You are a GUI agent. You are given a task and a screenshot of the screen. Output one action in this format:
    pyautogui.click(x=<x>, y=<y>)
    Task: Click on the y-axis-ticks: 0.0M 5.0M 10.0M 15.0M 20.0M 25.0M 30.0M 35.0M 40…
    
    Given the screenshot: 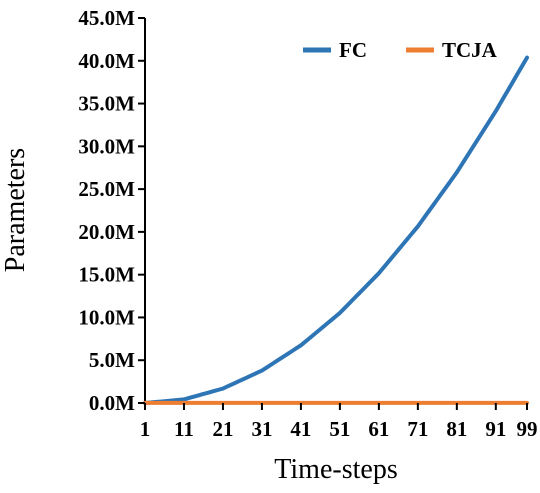 What is the action you would take?
    pyautogui.click(x=111, y=210)
    